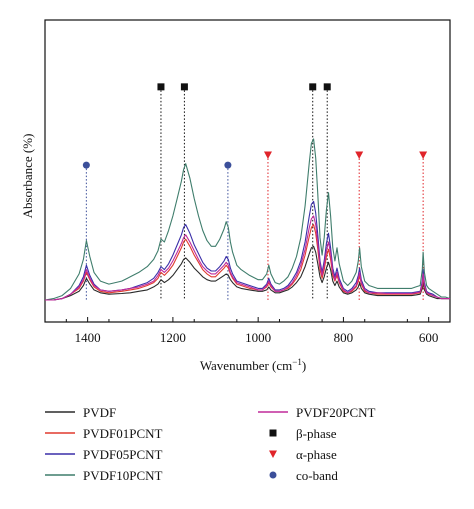 The width and height of the screenshot is (474, 509). Describe the element at coordinates (273, 454) in the screenshot. I see `legend-symbol-triangle` at that location.